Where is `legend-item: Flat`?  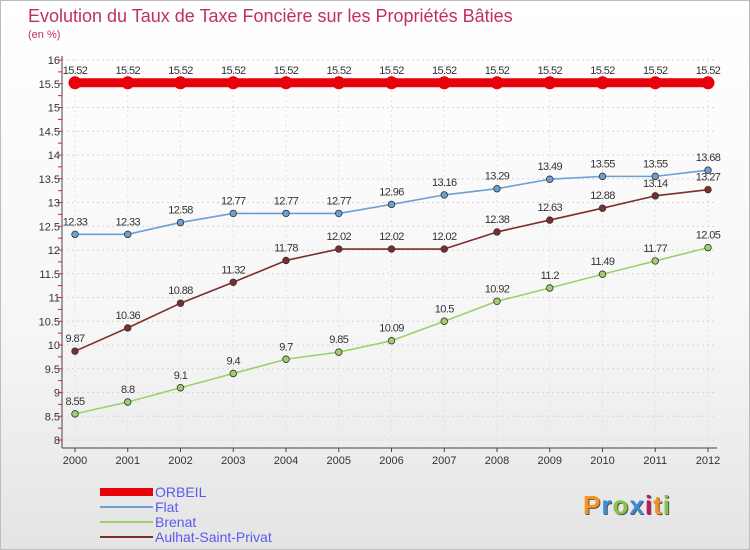
legend-item: Flat is located at coordinates (230, 507).